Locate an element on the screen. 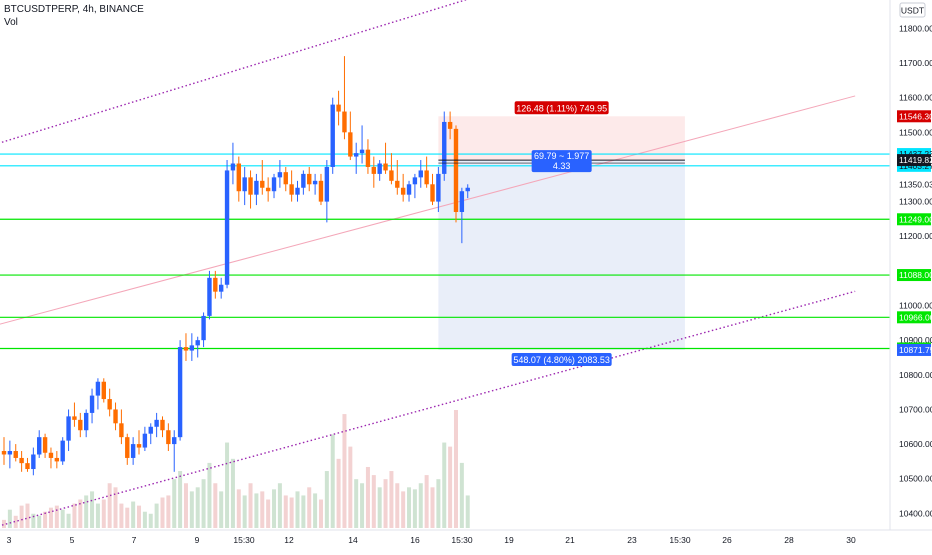  x-tick-label: 7 is located at coordinates (134, 540).